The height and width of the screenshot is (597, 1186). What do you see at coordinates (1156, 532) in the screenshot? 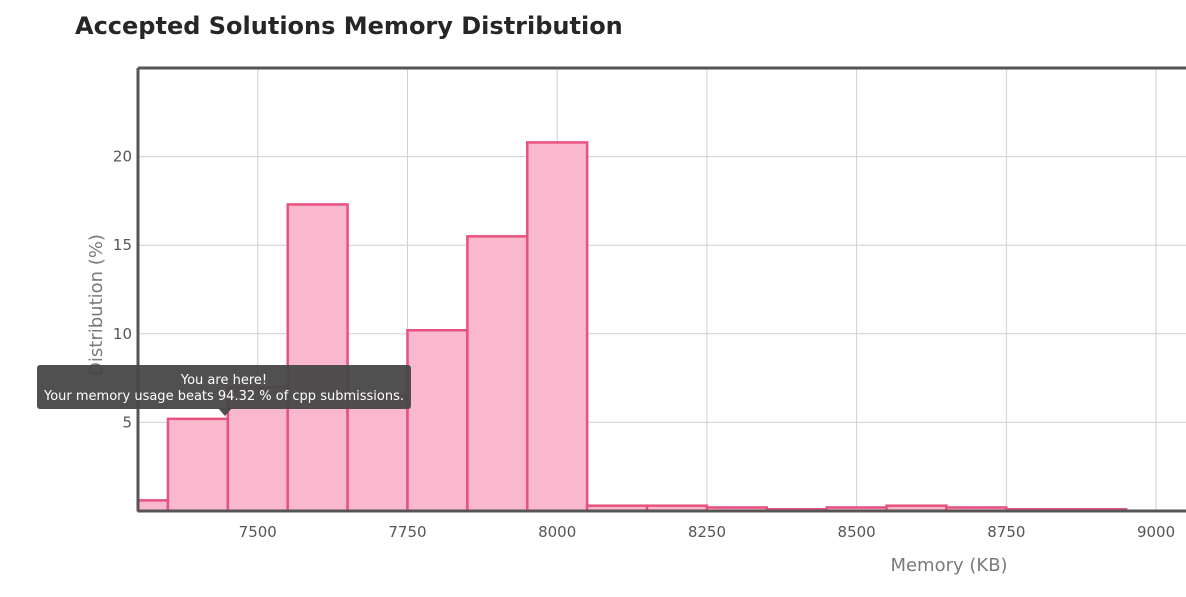
I see `x-tick-label-9000: 9000` at bounding box center [1156, 532].